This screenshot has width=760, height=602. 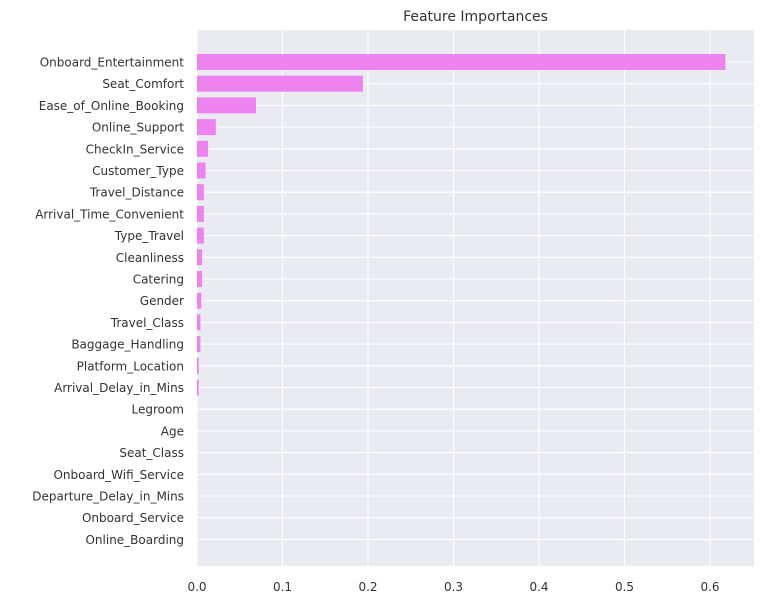 What do you see at coordinates (111, 106) in the screenshot?
I see `y-tick-label: Ease_of_Online_Booking` at bounding box center [111, 106].